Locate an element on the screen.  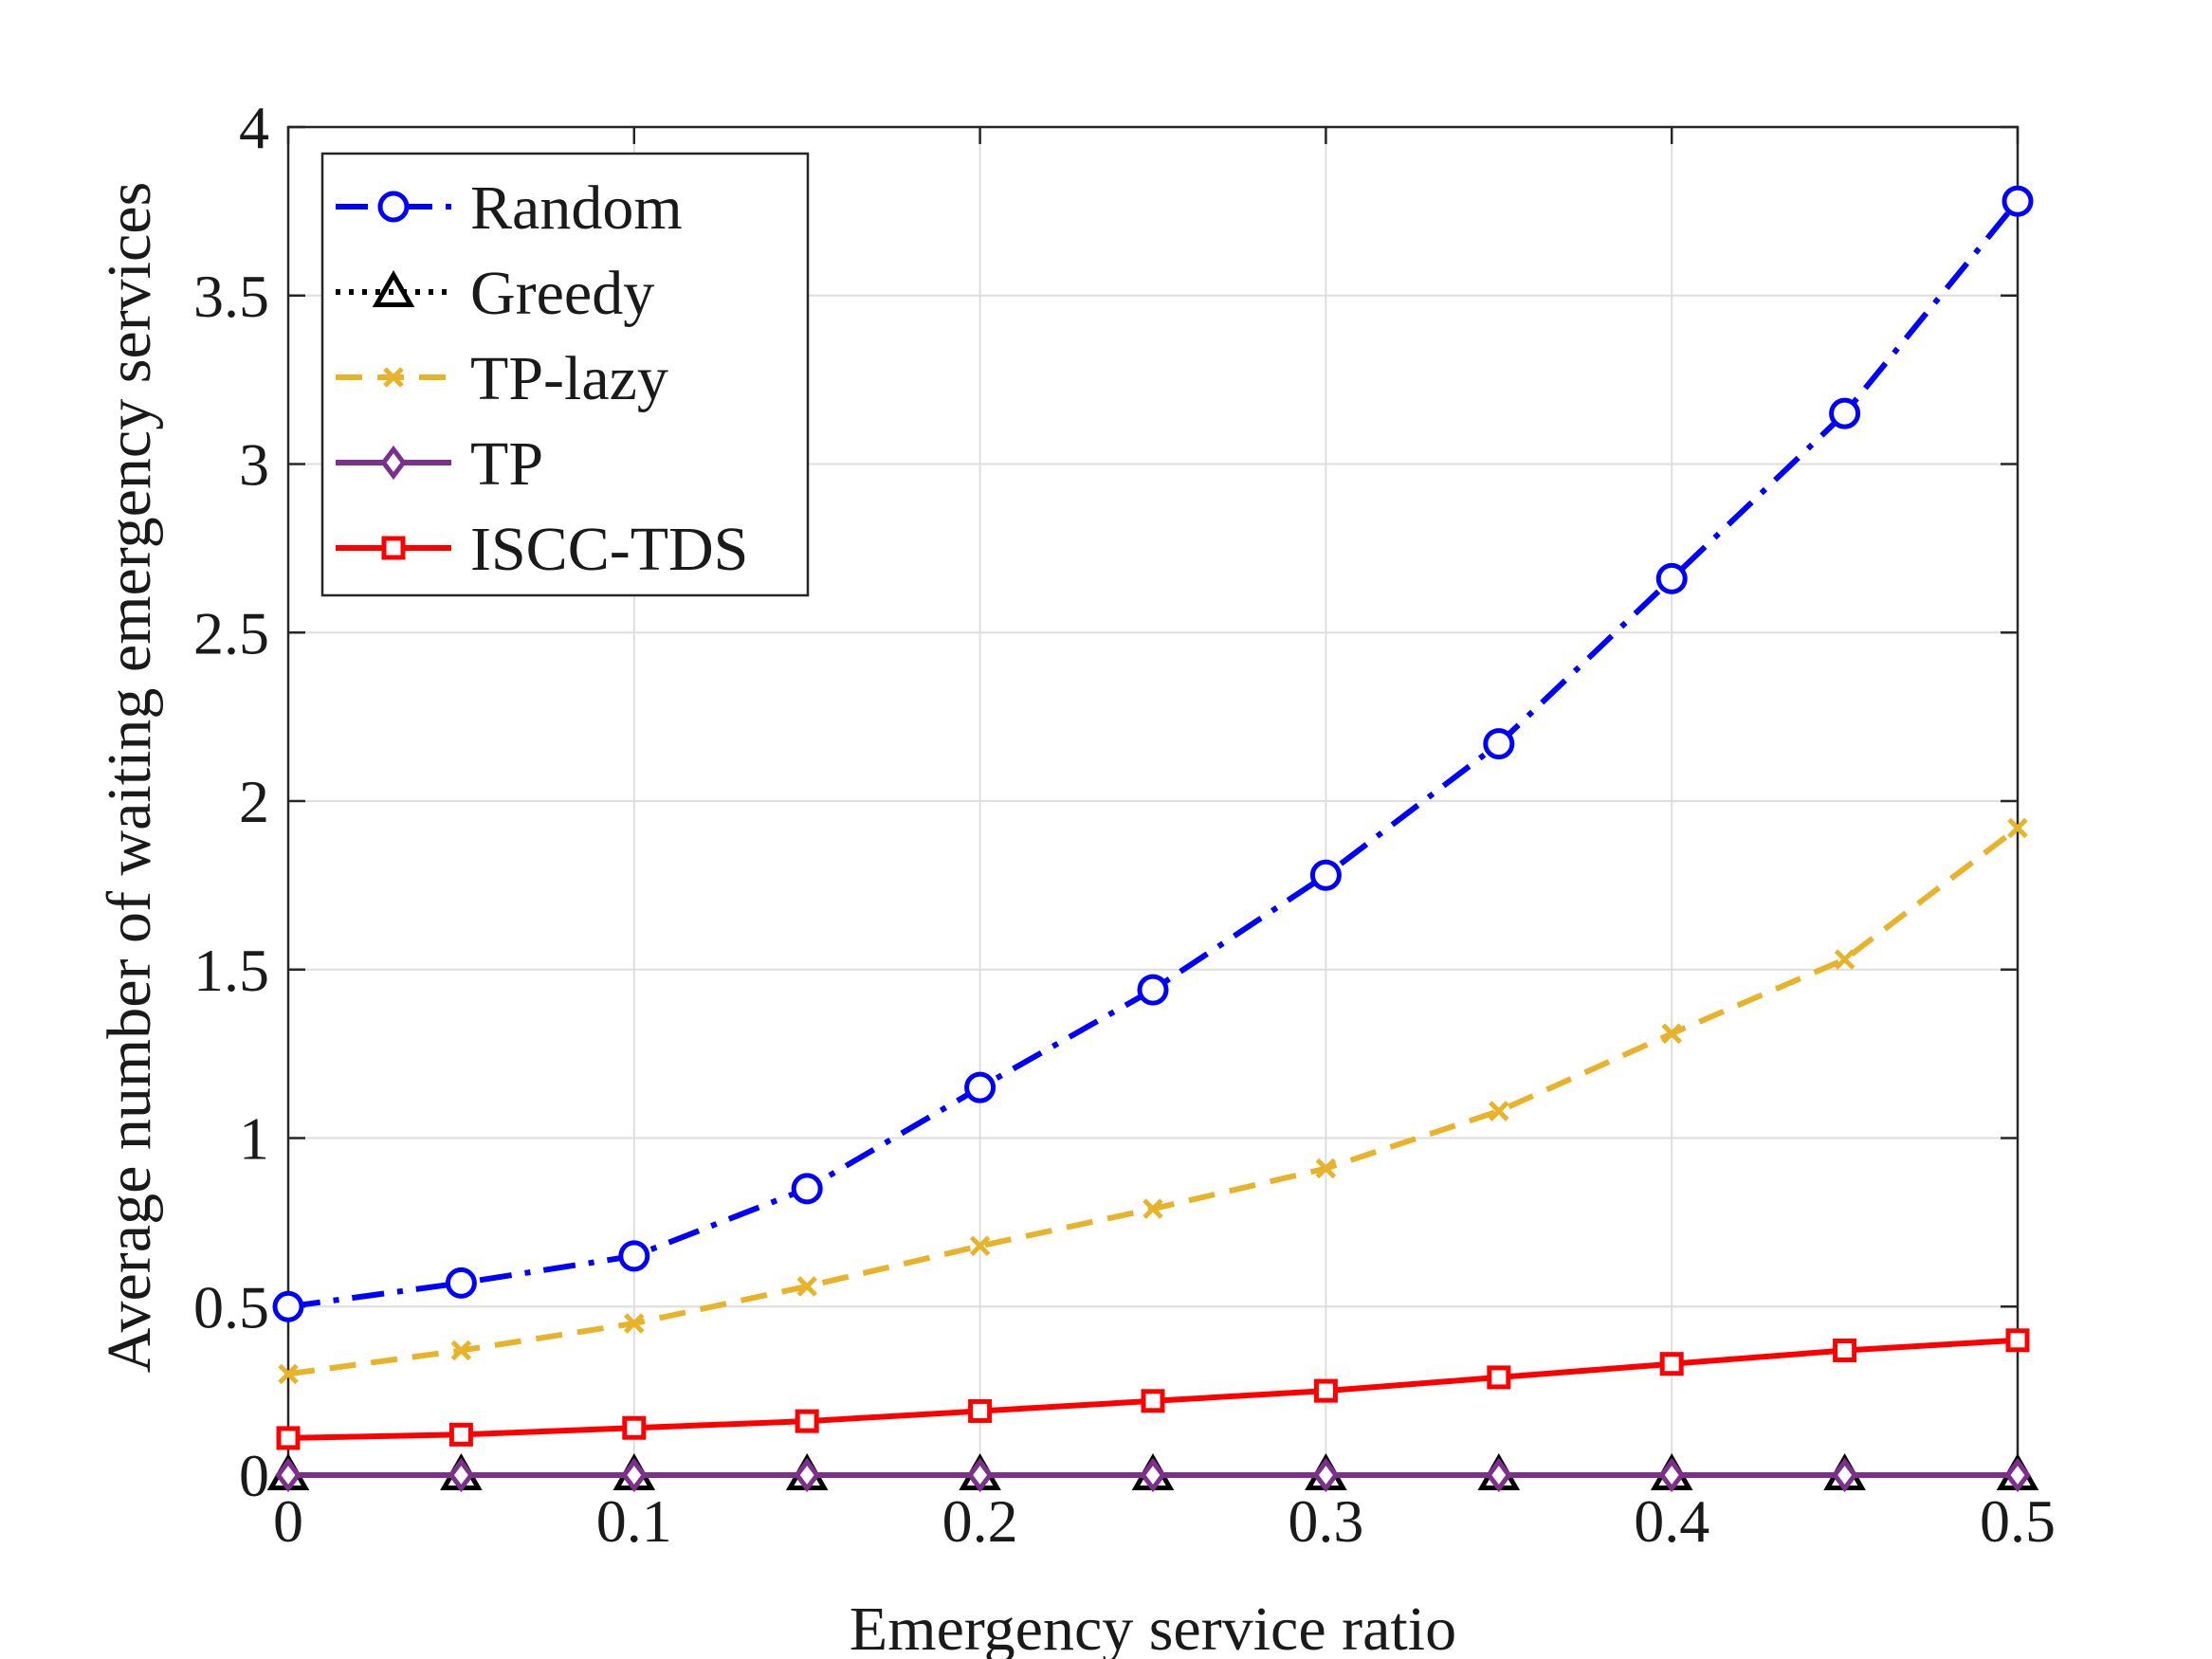
series-iscc-tds is located at coordinates (1153, 1389).